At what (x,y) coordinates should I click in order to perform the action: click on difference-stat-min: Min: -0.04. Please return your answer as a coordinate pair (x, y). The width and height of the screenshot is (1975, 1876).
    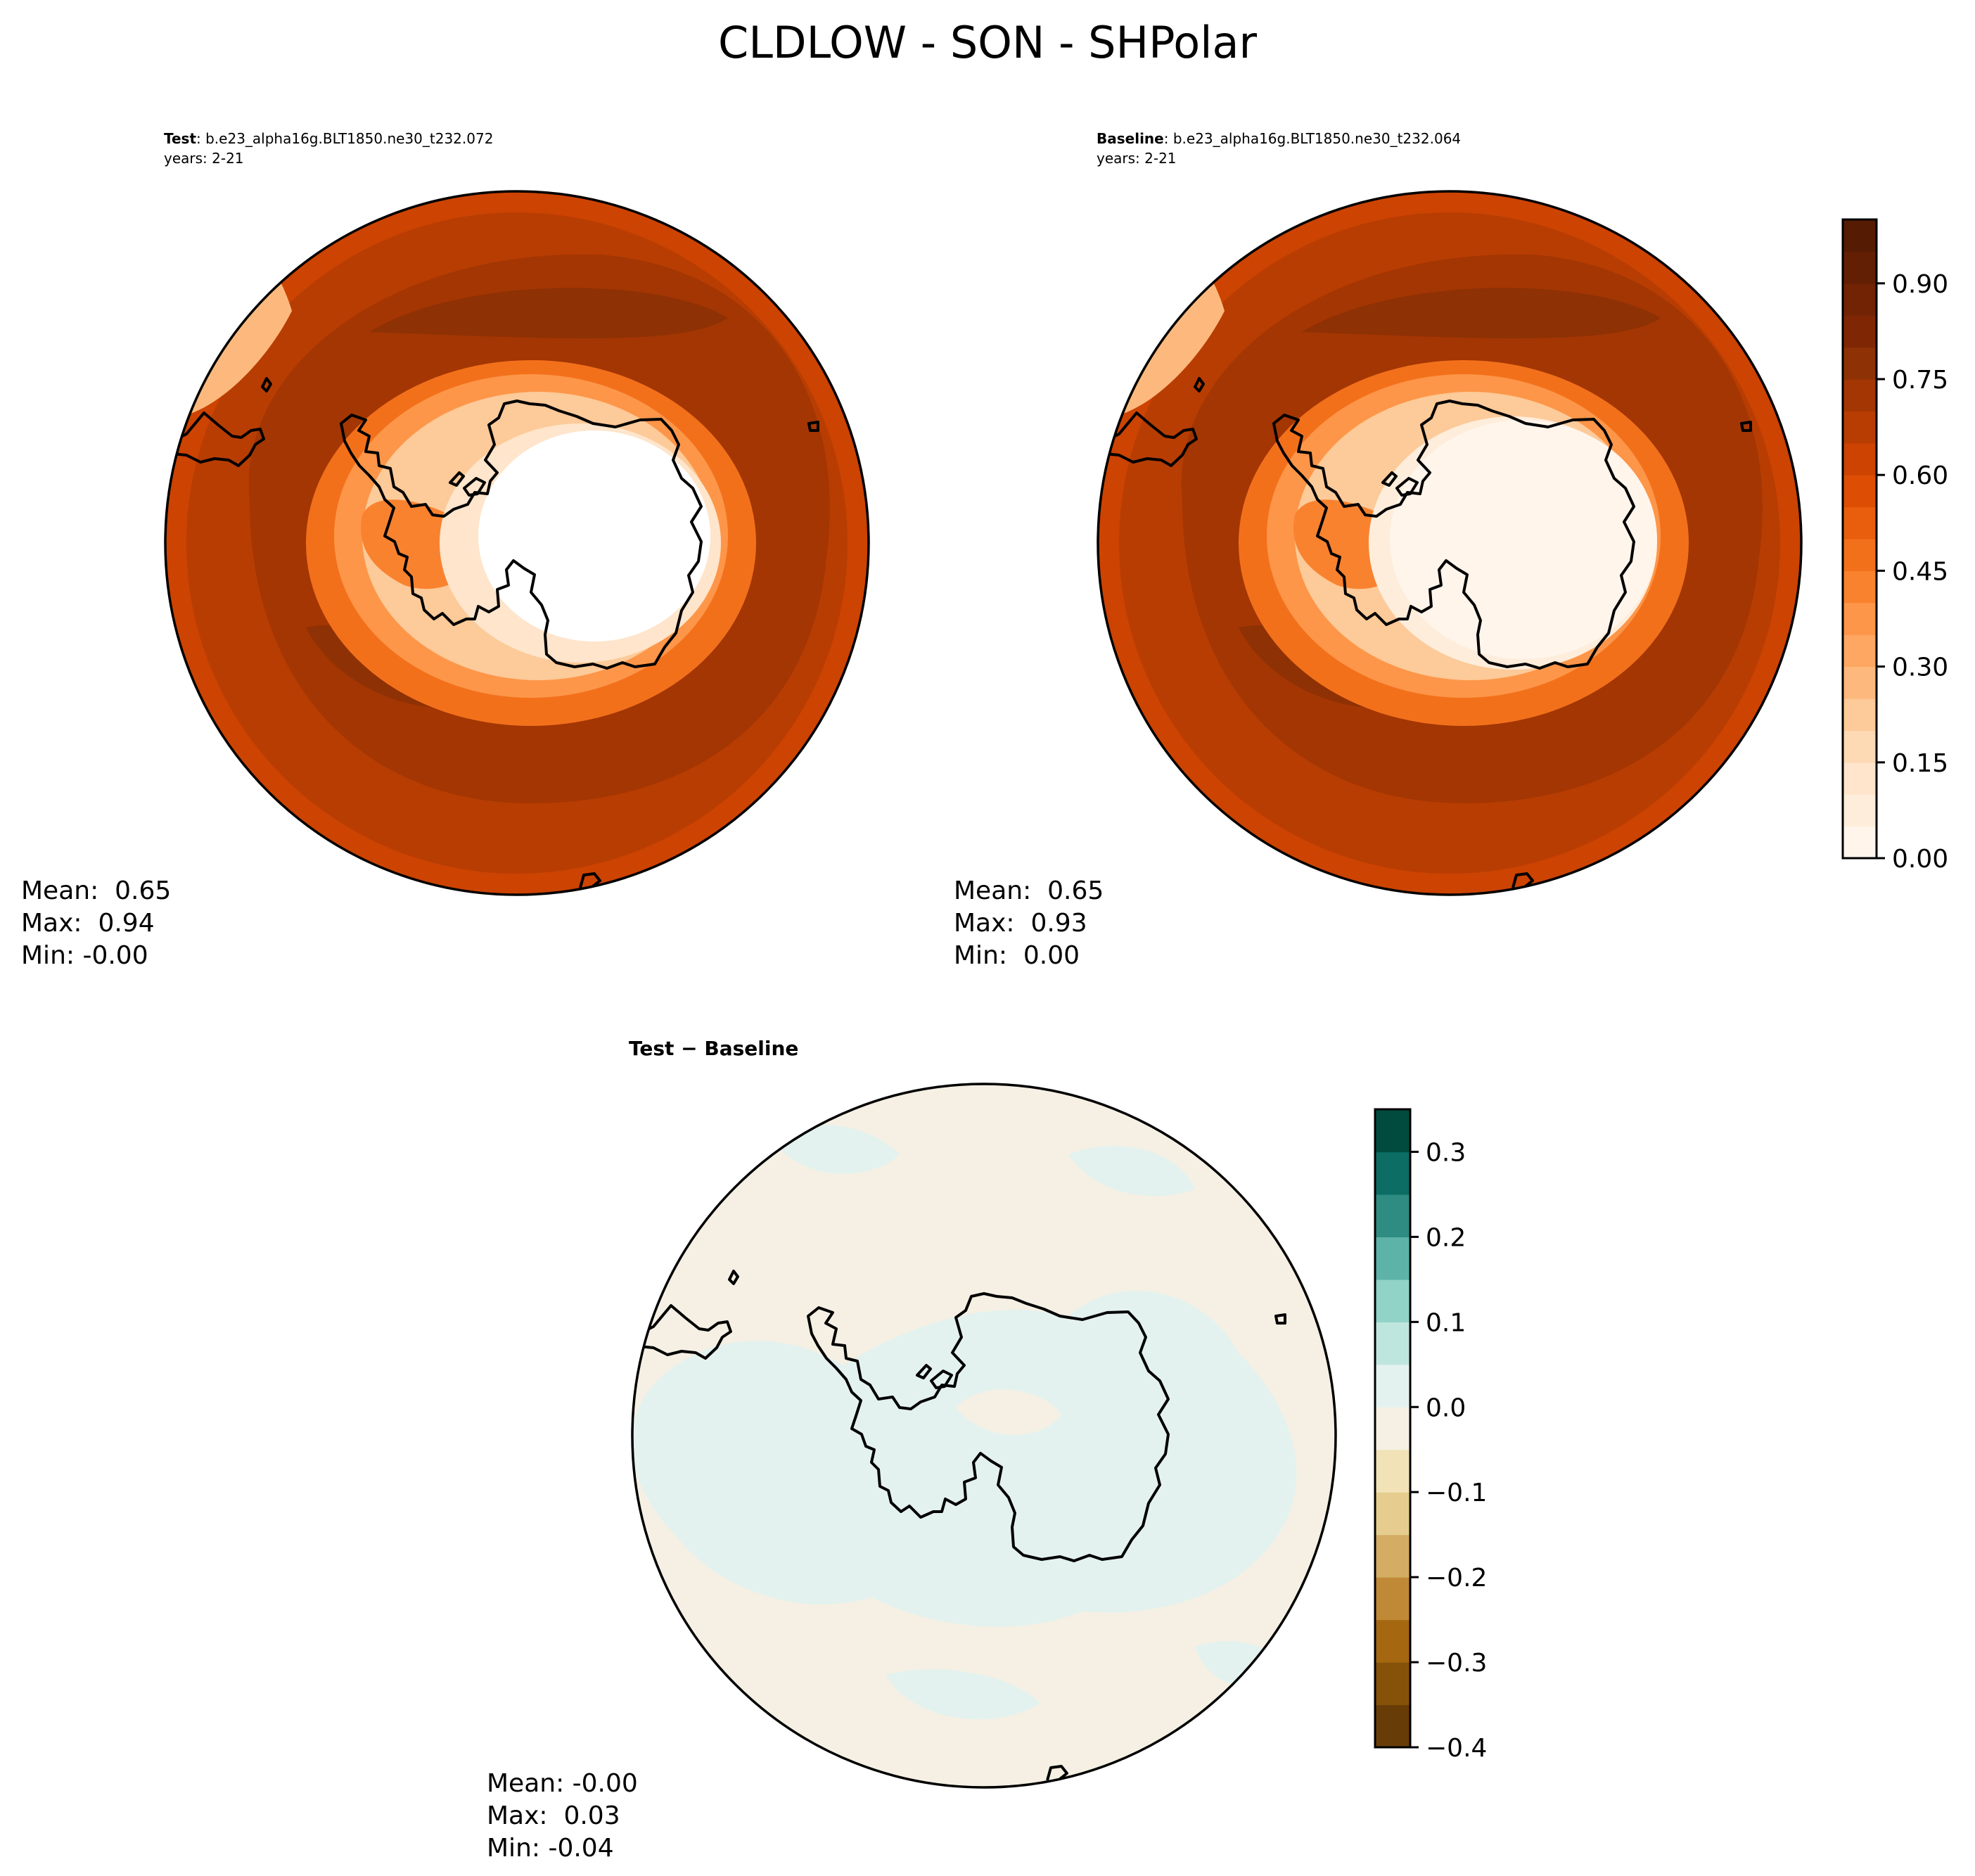
    Looking at the image, I should click on (550, 1848).